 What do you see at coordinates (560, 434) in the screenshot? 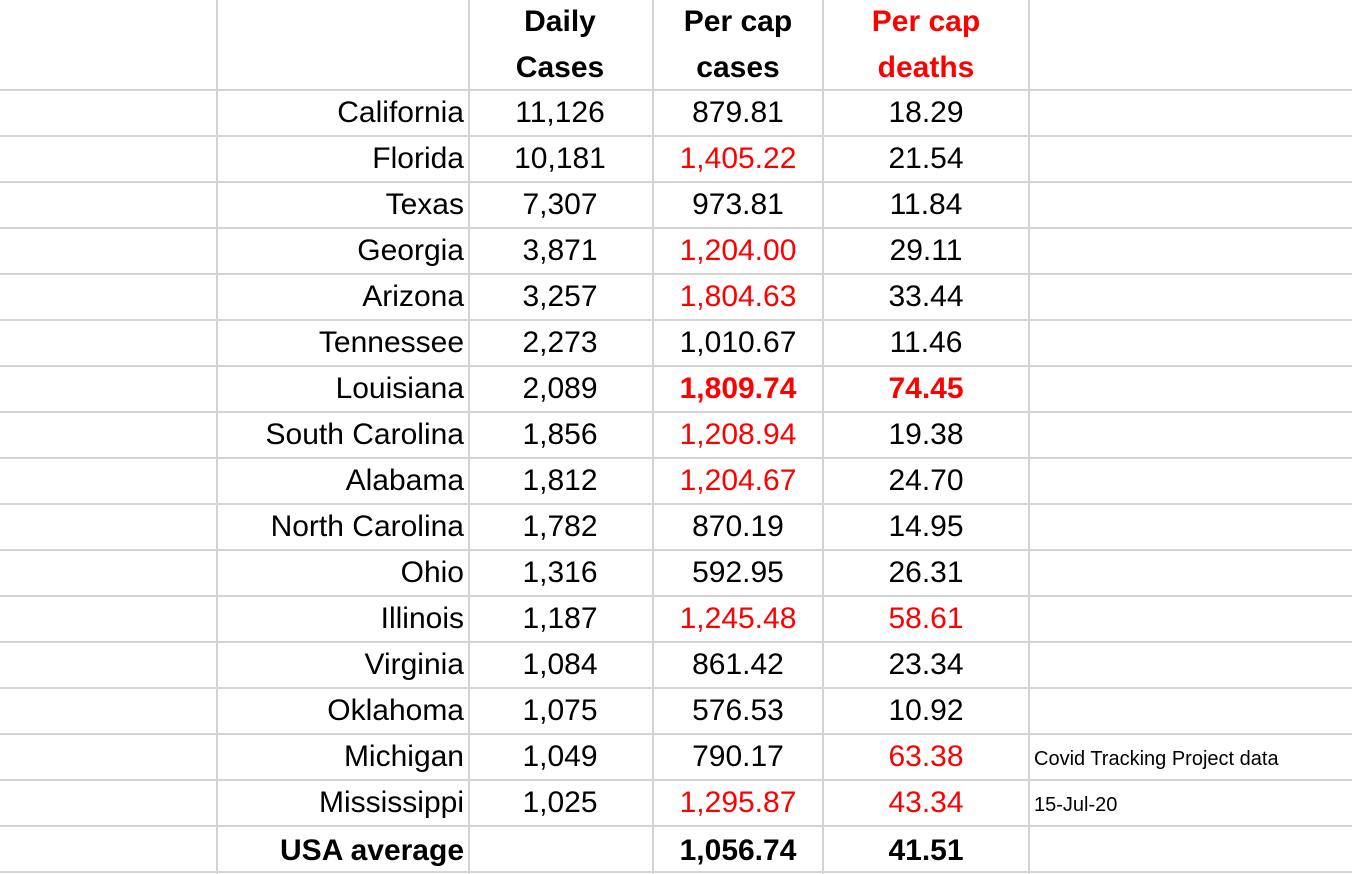
I see `daily-cases: 1,856` at bounding box center [560, 434].